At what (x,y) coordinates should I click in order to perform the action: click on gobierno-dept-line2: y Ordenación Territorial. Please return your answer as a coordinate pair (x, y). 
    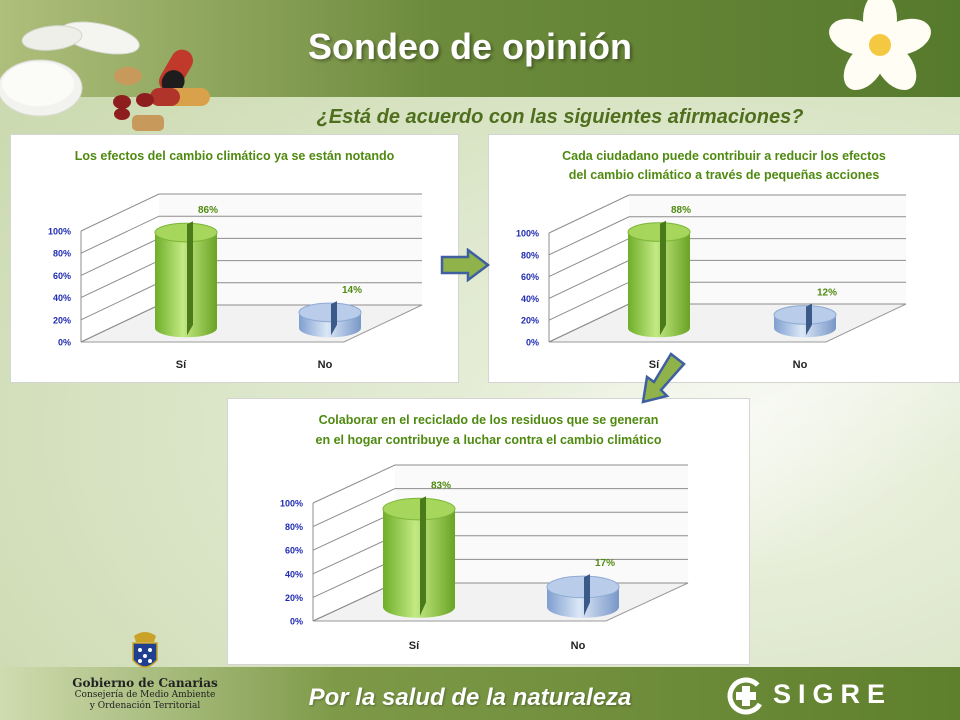
    Looking at the image, I should click on (145, 706).